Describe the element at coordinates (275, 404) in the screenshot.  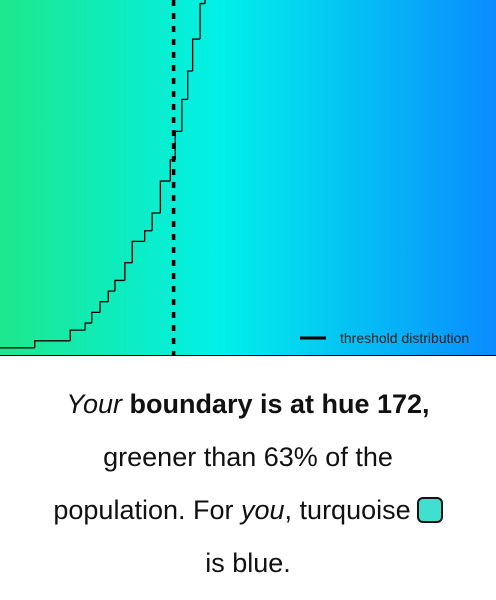
I see `message-text: boundary is at hue 172,` at that location.